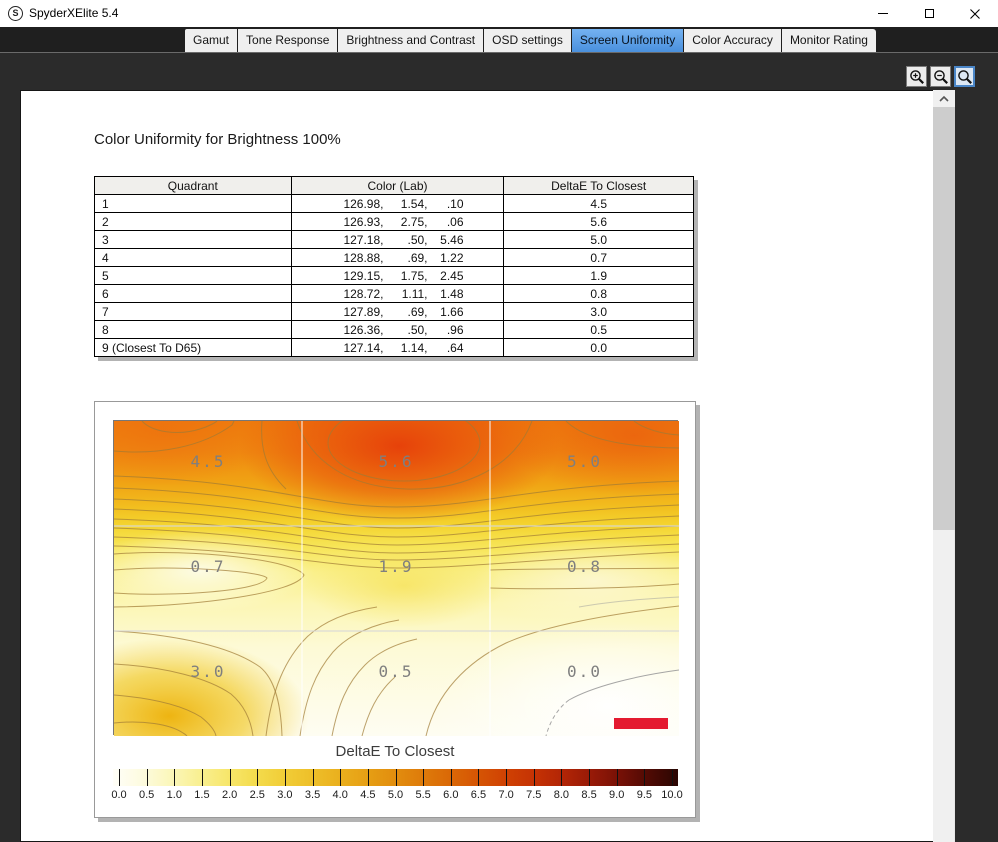  I want to click on table-cell-quadrant: 4, so click(193, 257).